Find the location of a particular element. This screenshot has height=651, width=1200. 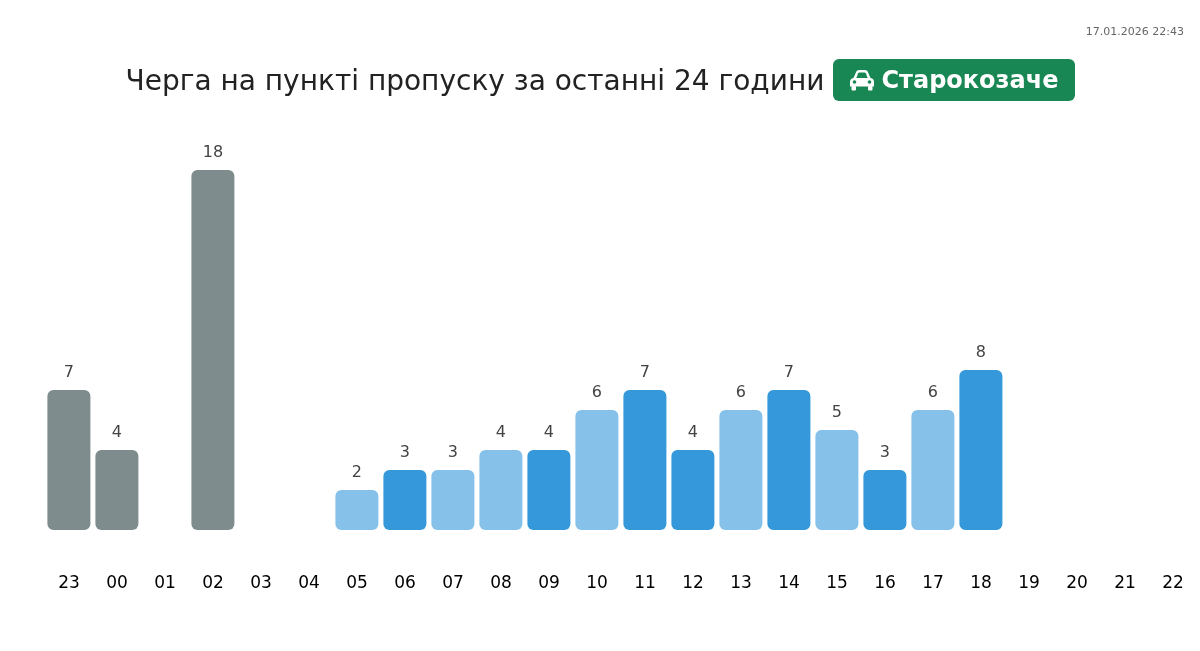

chart-title: Черга на пункті пропуску за останні 24 години is located at coordinates (475, 80).